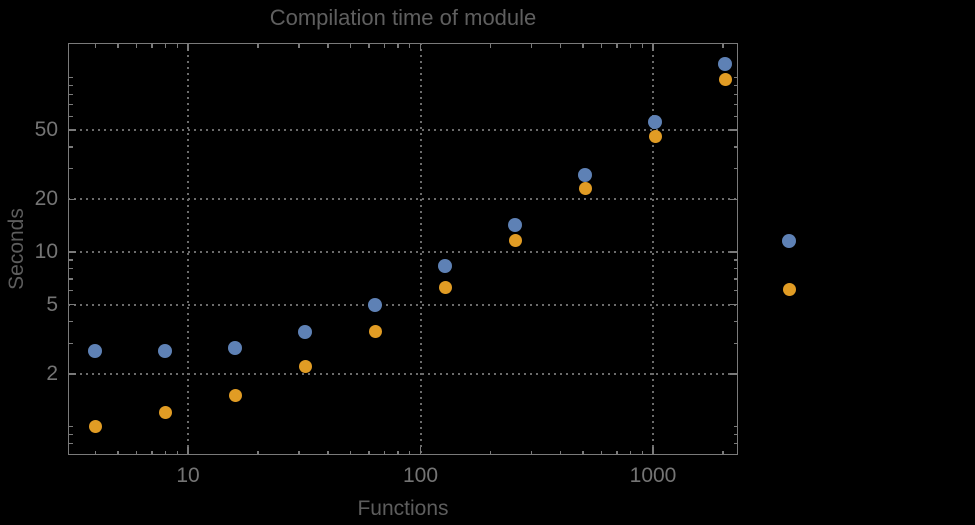  I want to click on y-tick-label: 5, so click(52, 304).